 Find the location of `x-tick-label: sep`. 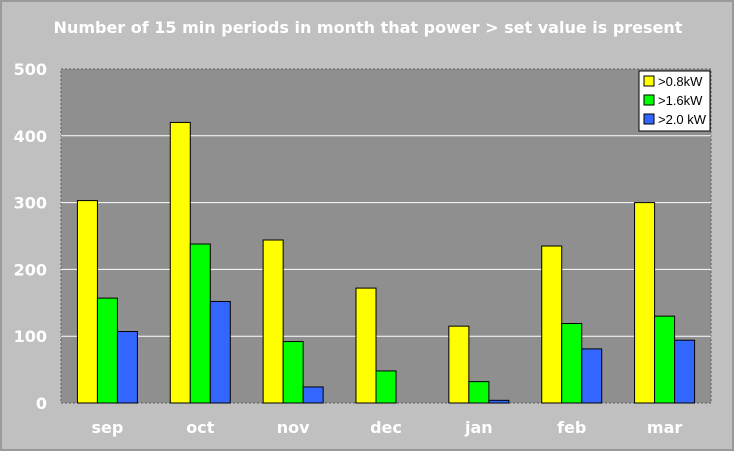

x-tick-label: sep is located at coordinates (108, 427).